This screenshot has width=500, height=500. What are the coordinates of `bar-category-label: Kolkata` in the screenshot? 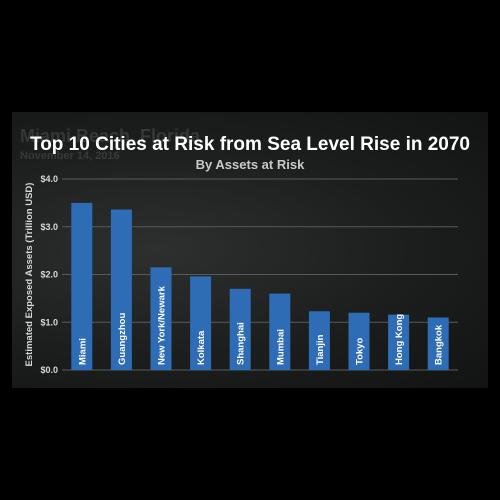 It's located at (201, 347).